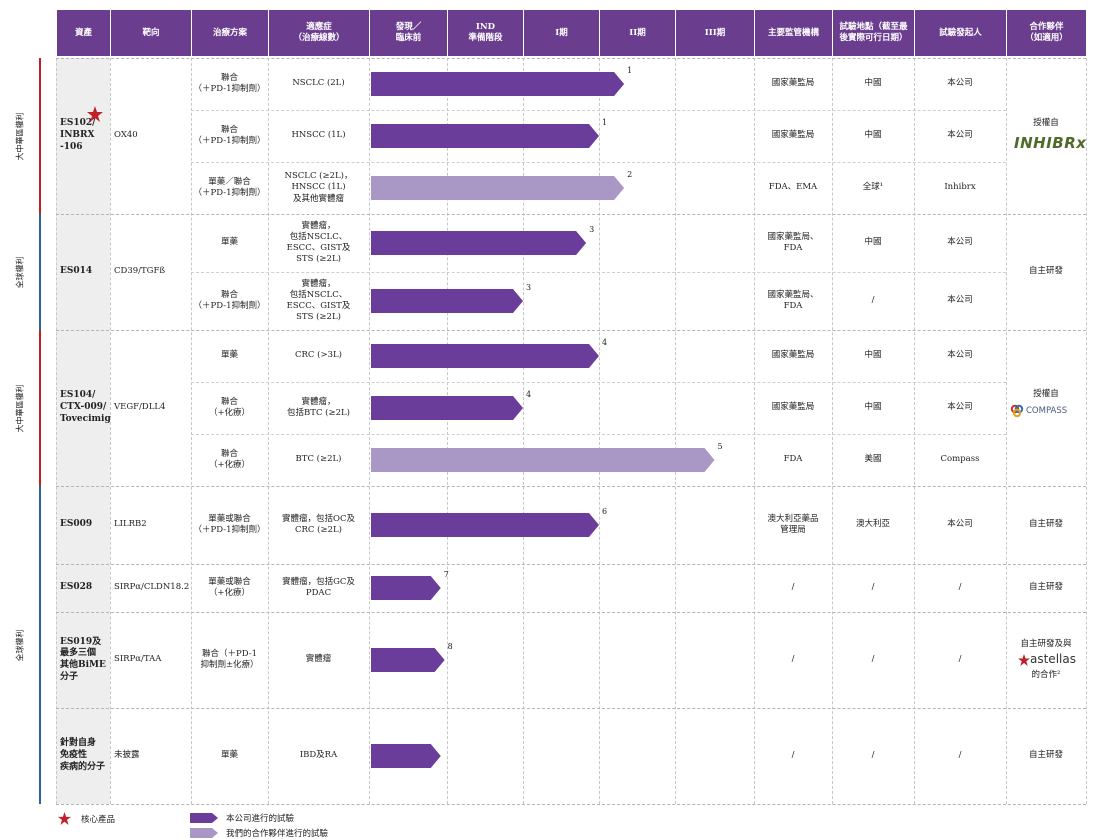 The height and width of the screenshot is (839, 1108). Describe the element at coordinates (229, 524) in the screenshot. I see `therapy-cell: 單藥或聯合 （＋PD-1抑制劑）` at that location.